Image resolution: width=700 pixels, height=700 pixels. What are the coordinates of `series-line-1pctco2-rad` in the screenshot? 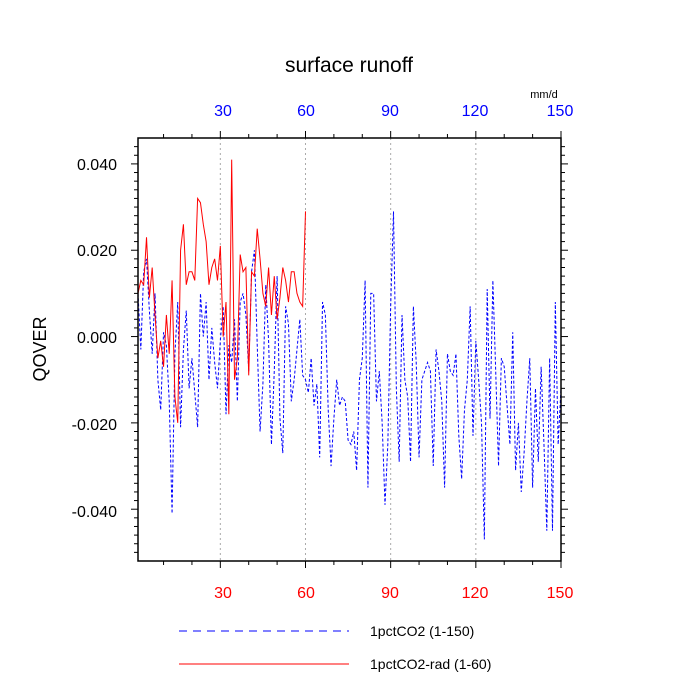 It's located at (221, 291).